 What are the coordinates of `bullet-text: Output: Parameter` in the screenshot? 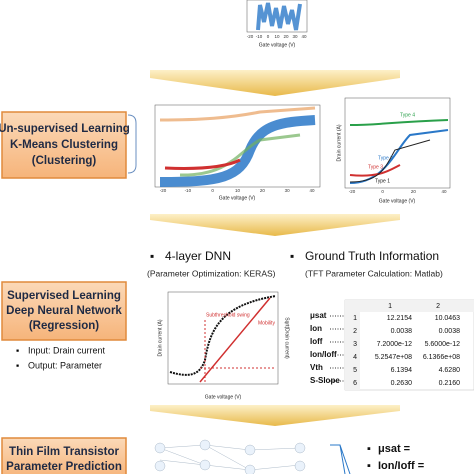 It's located at (65, 365).